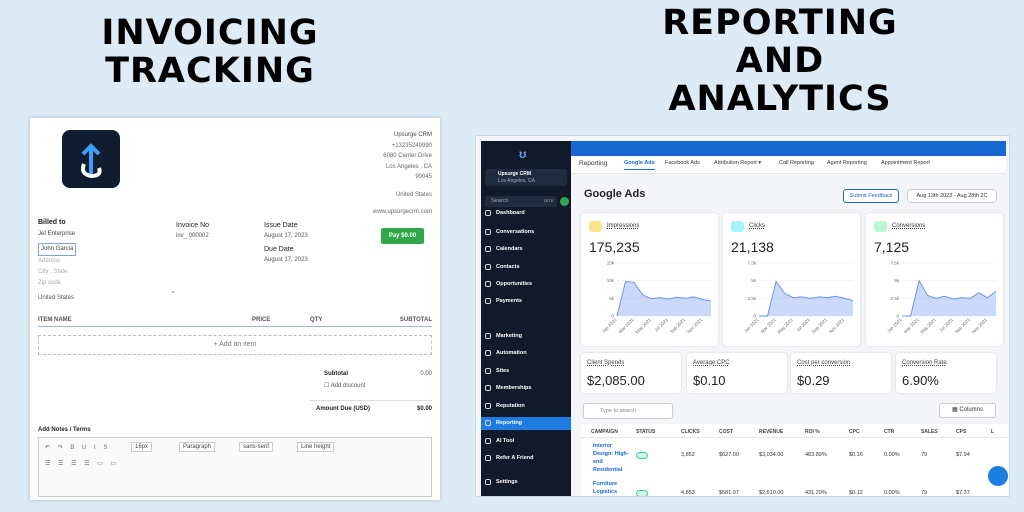 The width and height of the screenshot is (1024, 512). What do you see at coordinates (526, 353) in the screenshot?
I see `sidebar-item: Automation` at bounding box center [526, 353].